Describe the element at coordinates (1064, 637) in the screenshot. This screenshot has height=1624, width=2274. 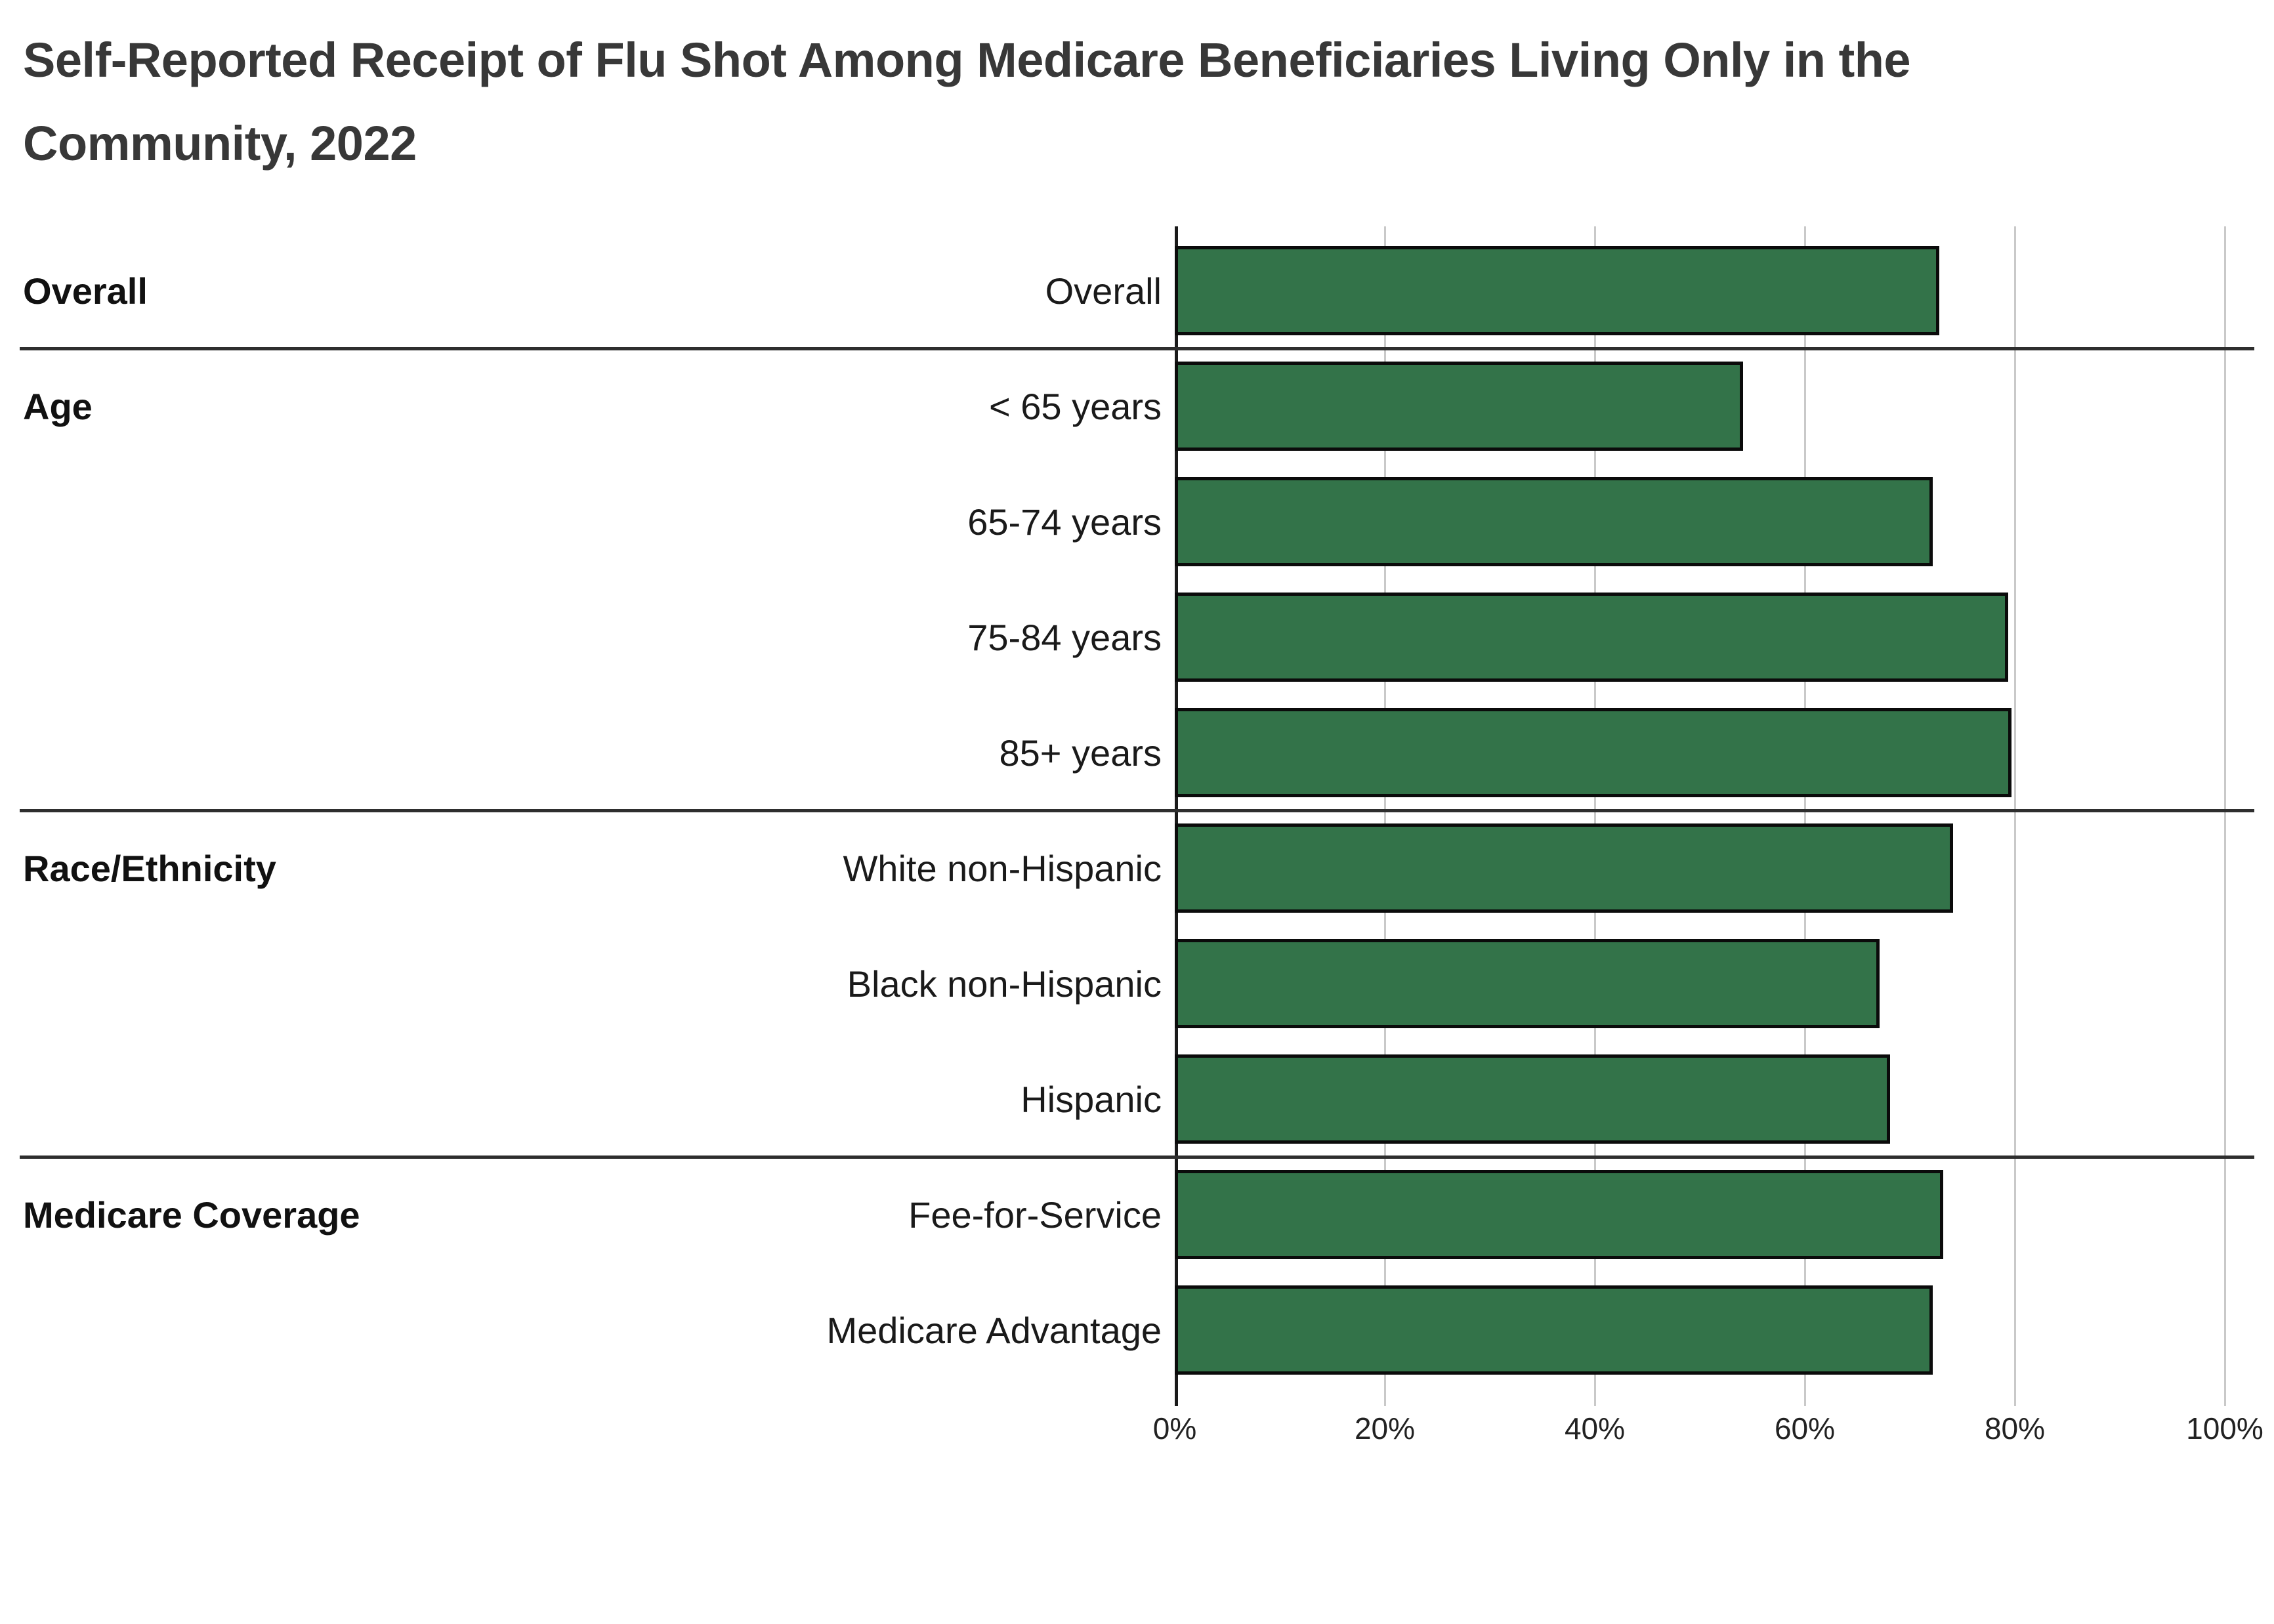
I see `category-label: 75-84 years` at that location.